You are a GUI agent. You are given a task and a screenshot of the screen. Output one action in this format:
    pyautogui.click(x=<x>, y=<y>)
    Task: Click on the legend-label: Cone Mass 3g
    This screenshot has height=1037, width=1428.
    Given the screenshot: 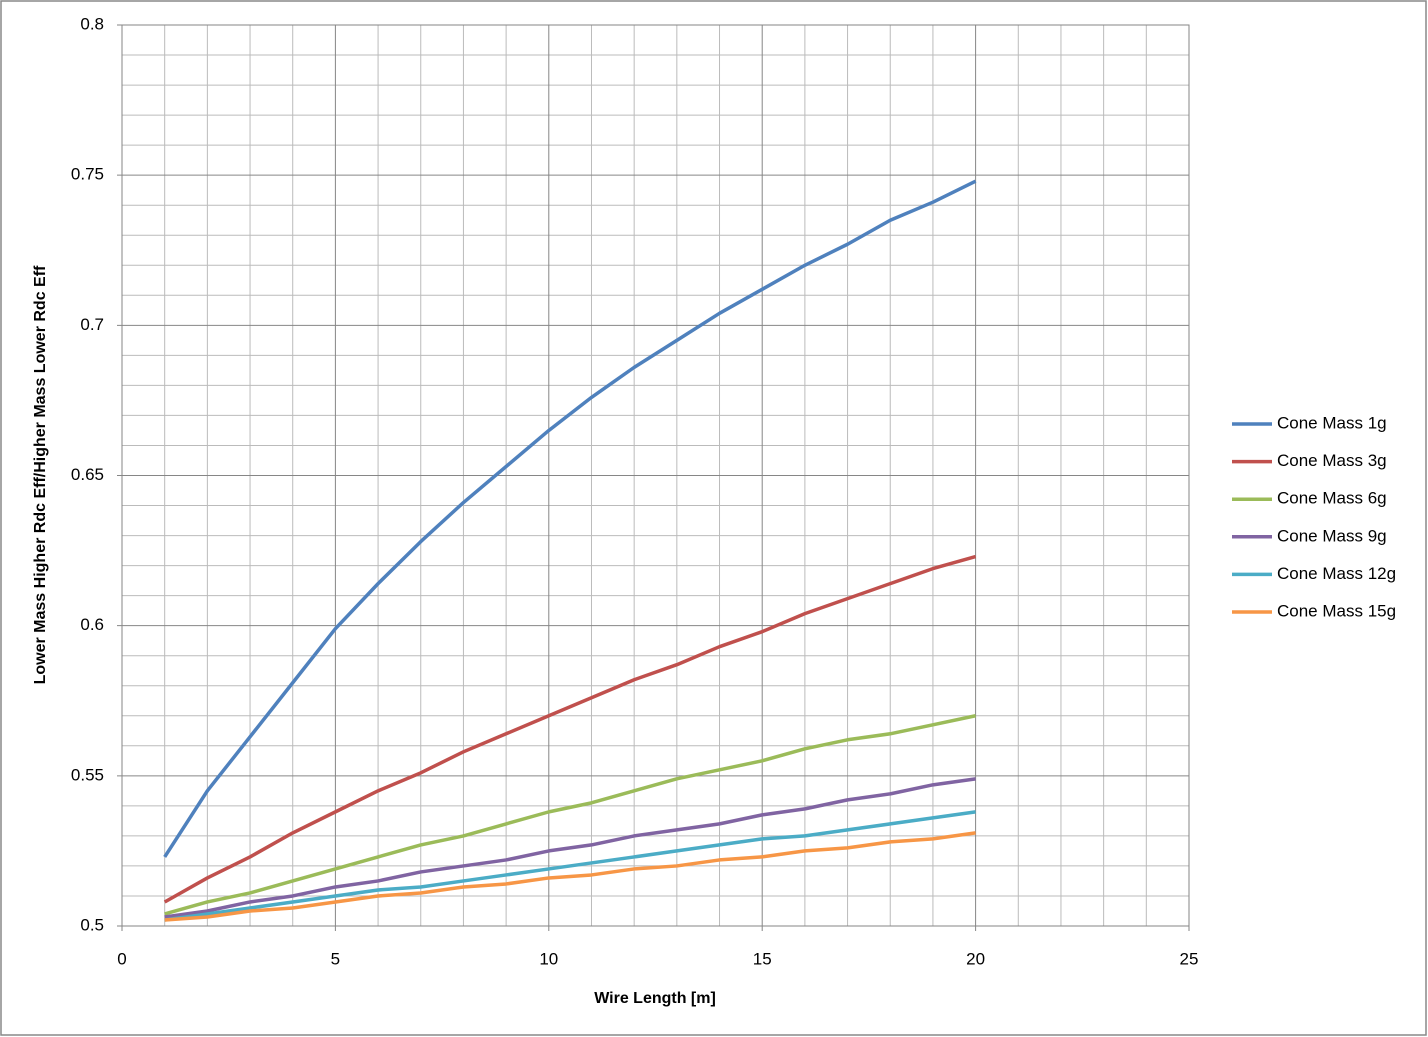 What is the action you would take?
    pyautogui.click(x=1332, y=460)
    